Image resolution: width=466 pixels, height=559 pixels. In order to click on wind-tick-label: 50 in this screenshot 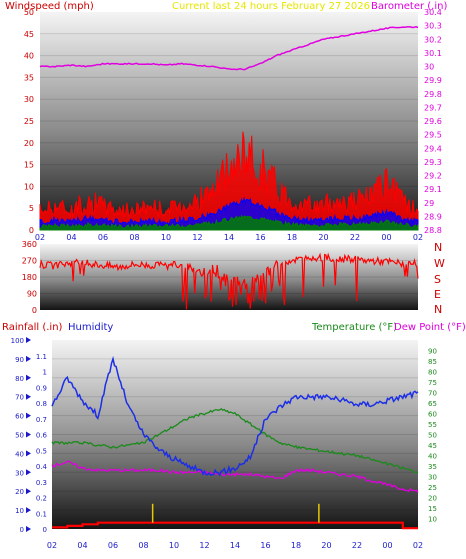, I will do `click(29, 12)`.